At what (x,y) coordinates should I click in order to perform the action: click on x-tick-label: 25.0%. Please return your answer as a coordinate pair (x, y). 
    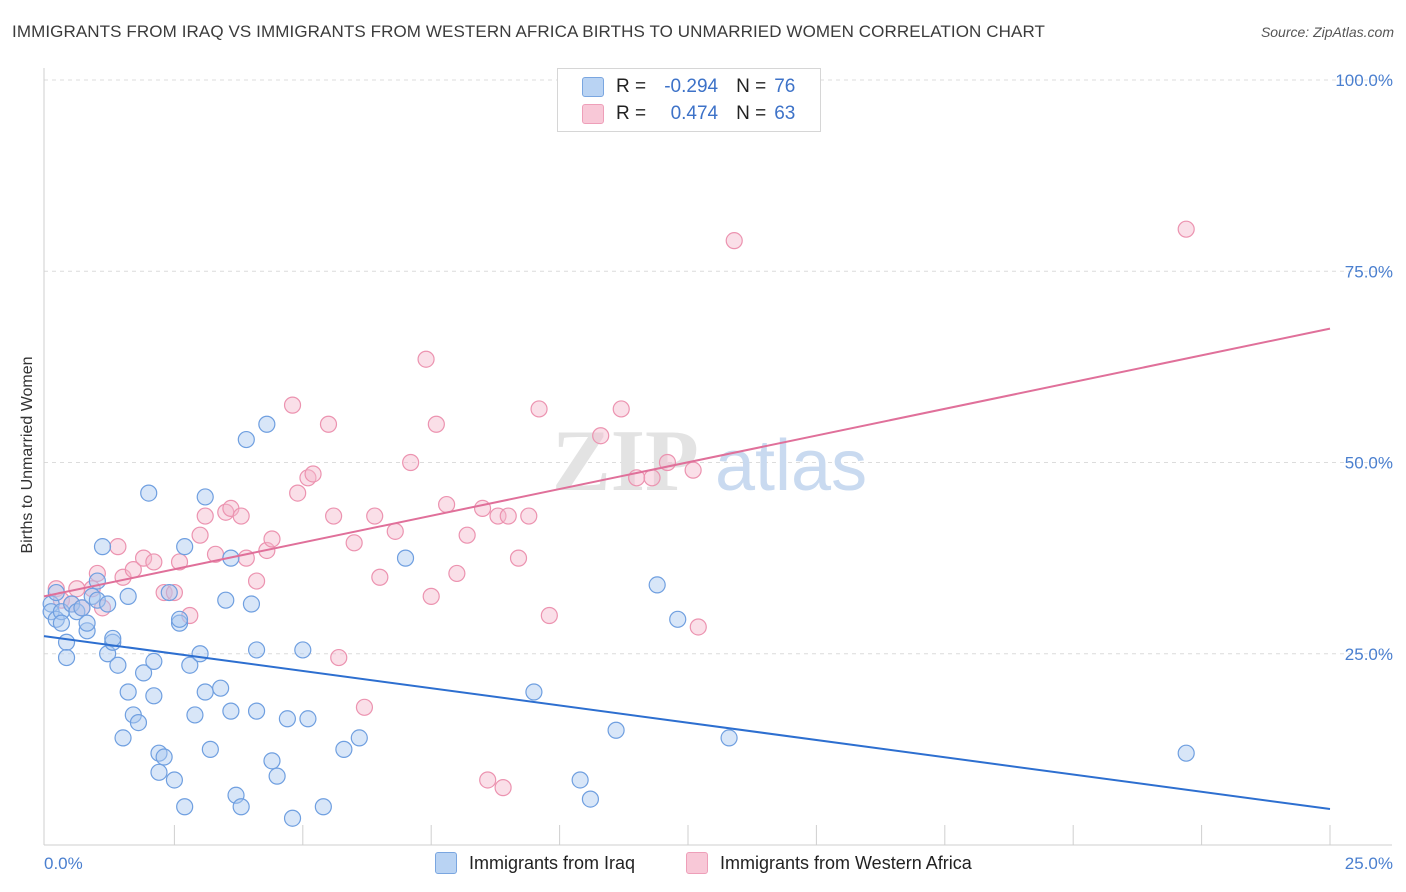
    Looking at the image, I should click on (1369, 863).